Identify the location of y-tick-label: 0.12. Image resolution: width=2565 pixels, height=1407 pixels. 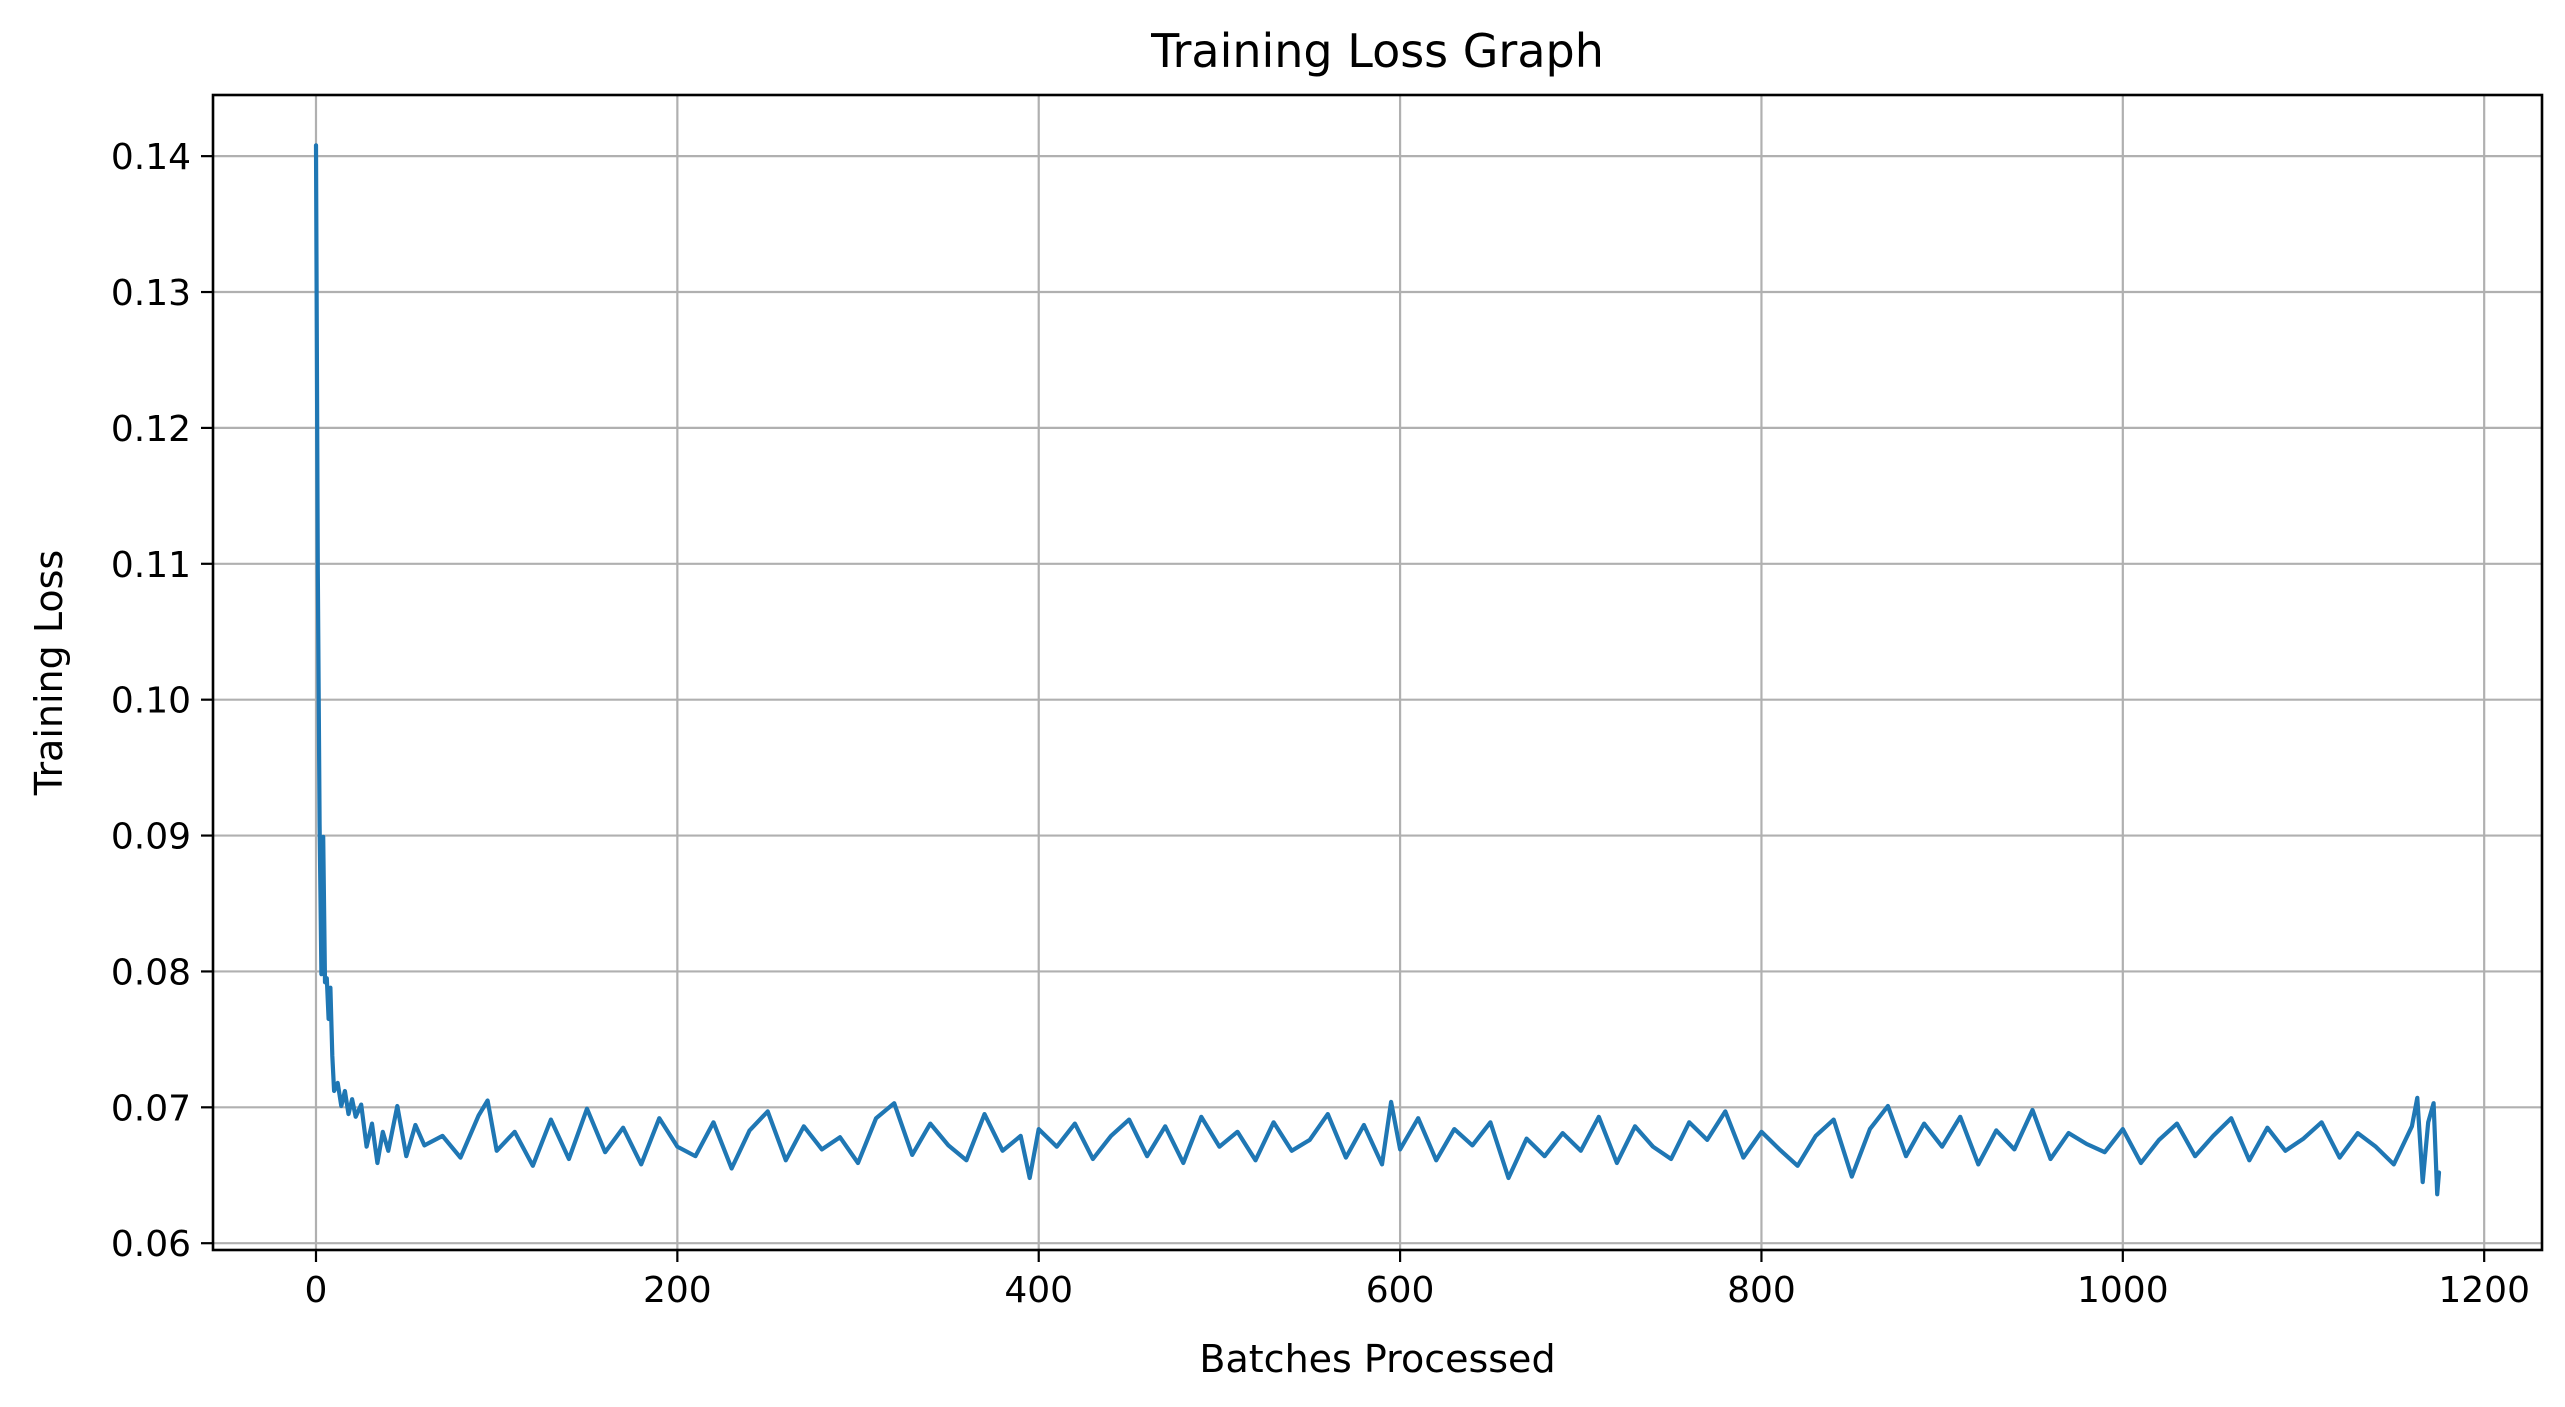
(151, 429).